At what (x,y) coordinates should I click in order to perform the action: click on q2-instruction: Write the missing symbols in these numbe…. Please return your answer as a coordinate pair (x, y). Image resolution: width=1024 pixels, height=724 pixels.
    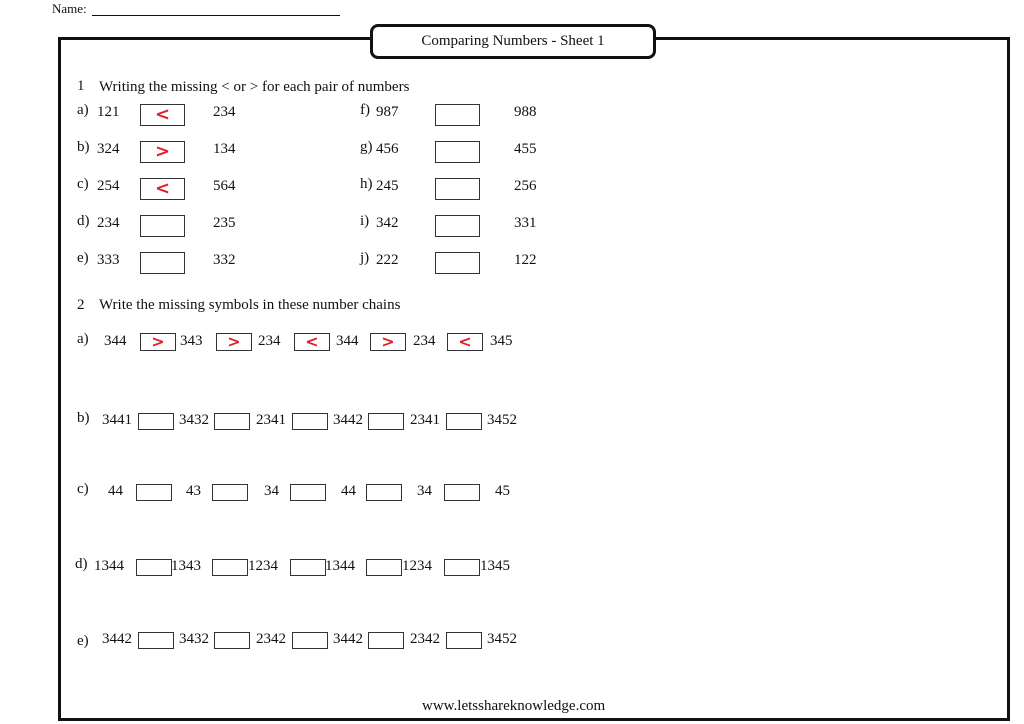
    Looking at the image, I should click on (250, 305).